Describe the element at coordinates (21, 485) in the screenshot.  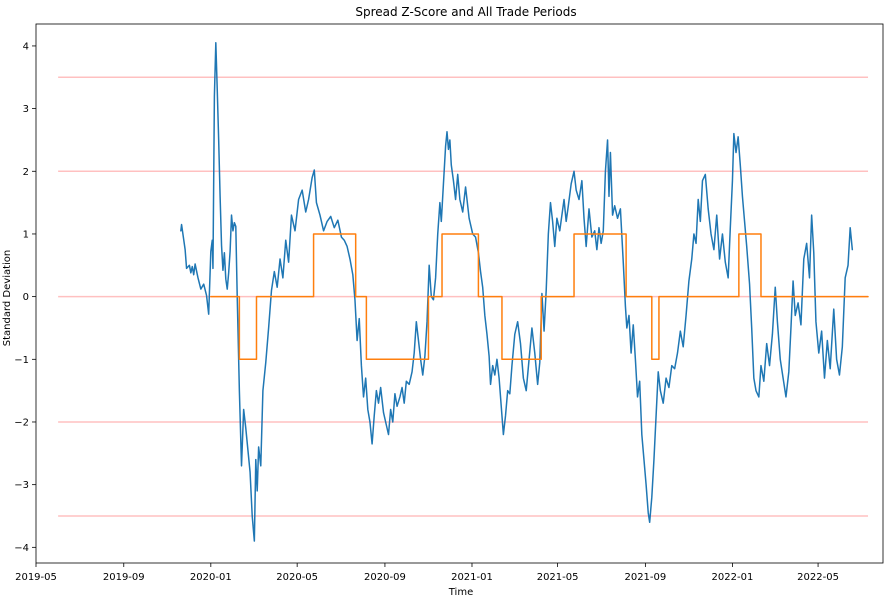
I see `y-tick-label: −3` at that location.